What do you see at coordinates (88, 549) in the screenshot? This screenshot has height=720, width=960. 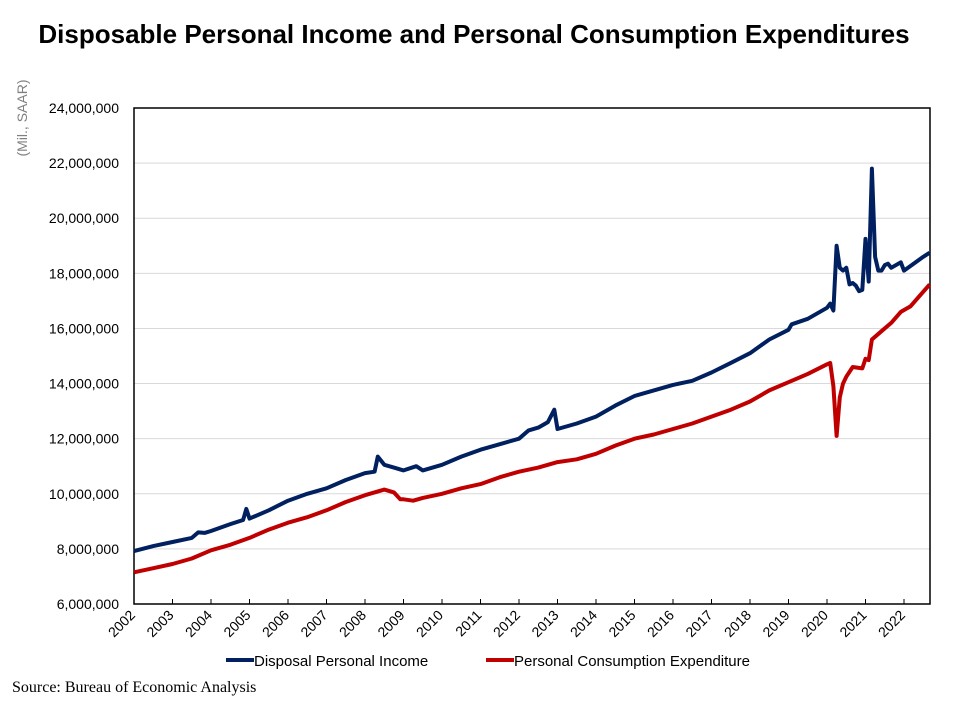 I see `y-tick-label: 8,000,000` at bounding box center [88, 549].